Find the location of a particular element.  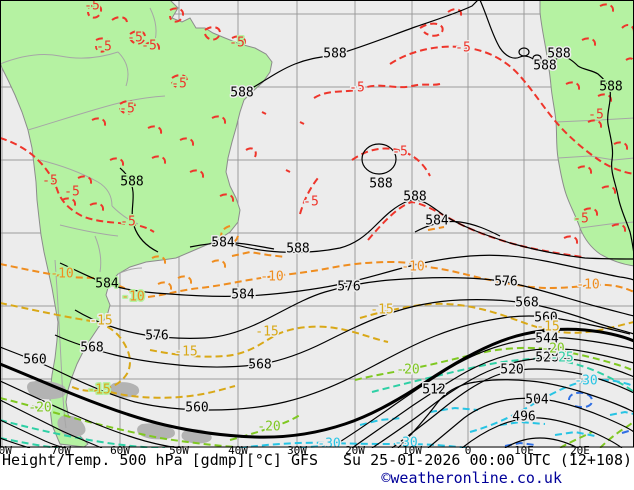

temp-contour-label: -25 is located at coordinates (561, 358).